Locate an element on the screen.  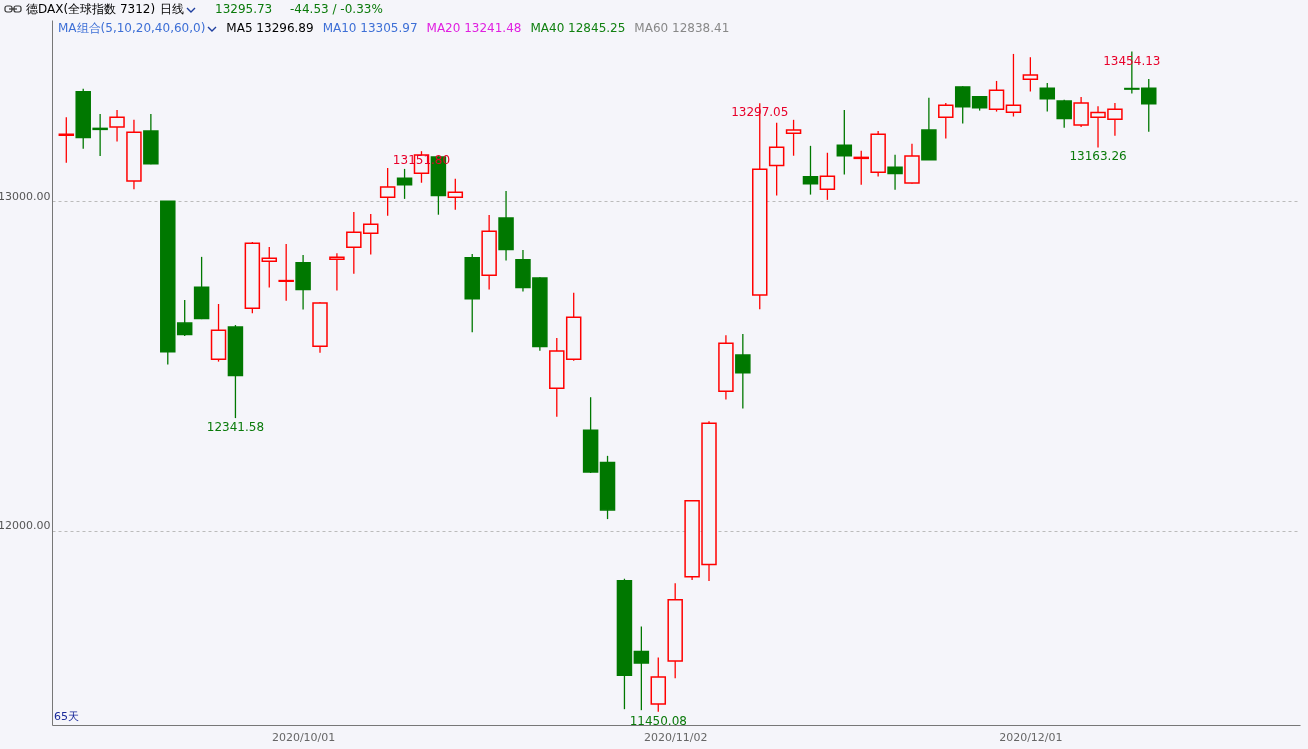
text: 13295.73 is located at coordinates (244, 9).